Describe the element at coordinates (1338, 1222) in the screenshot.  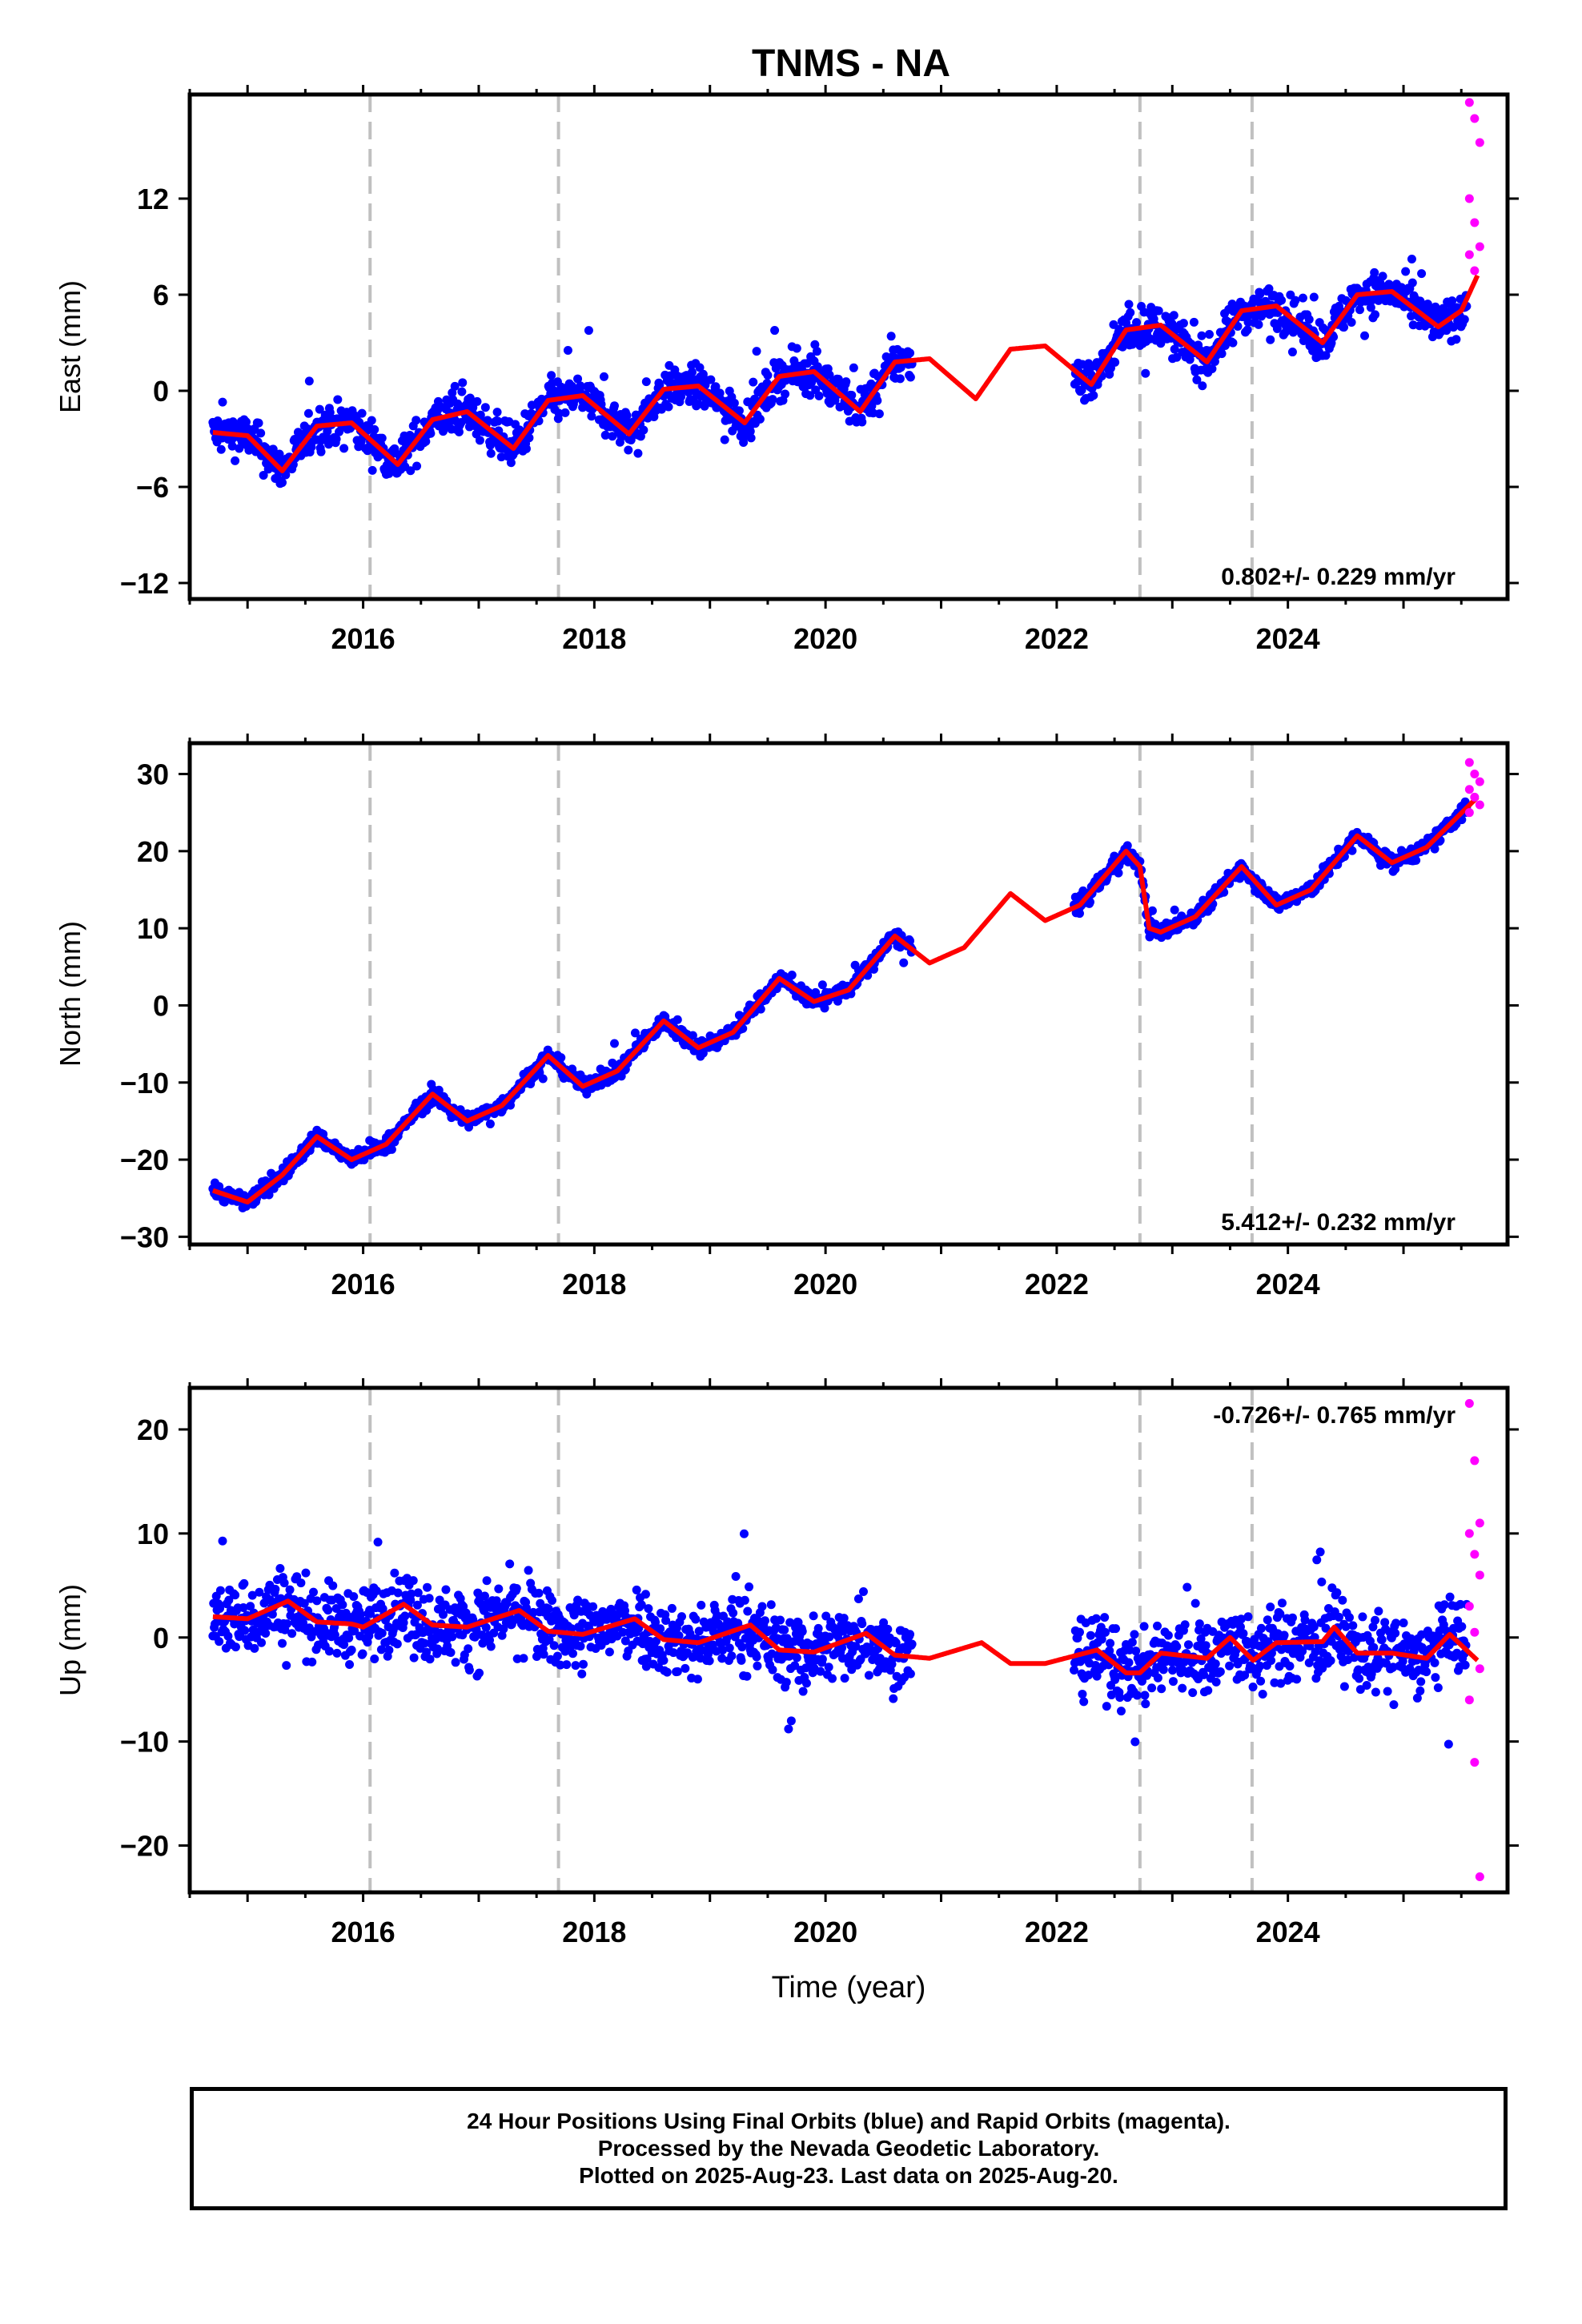
I see `rate-annotation: 5.412+/- 0.232 mm/yr` at that location.